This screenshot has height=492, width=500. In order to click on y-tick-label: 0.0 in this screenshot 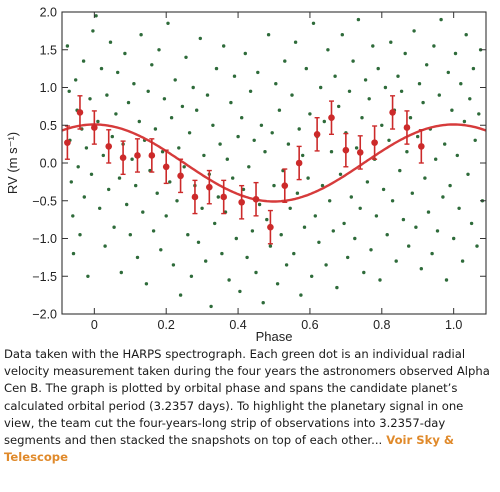, I will do `click(48, 164)`.